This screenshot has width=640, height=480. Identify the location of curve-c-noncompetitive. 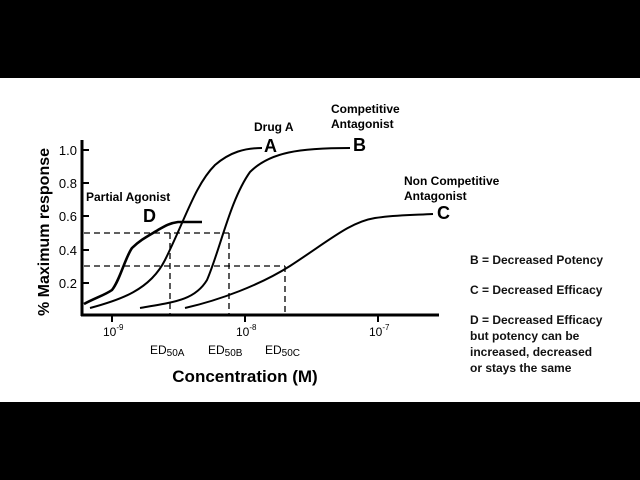
(309, 261).